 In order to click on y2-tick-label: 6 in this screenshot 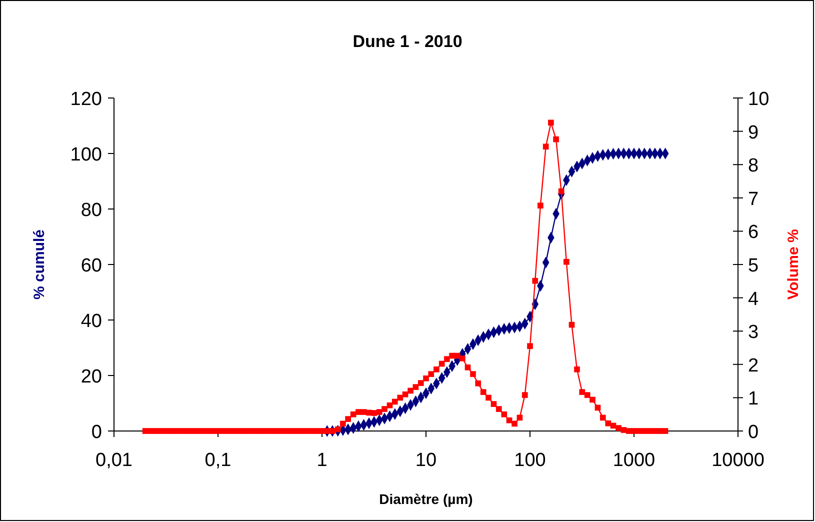, I will do `click(753, 233)`.